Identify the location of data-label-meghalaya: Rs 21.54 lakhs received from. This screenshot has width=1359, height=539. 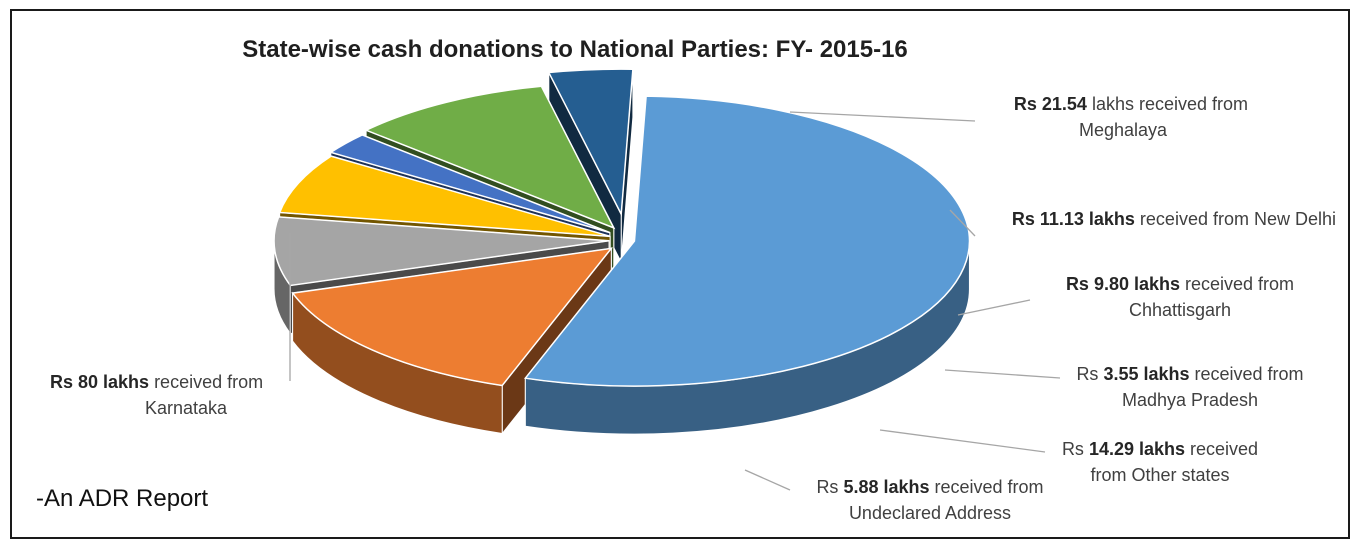
(1131, 104).